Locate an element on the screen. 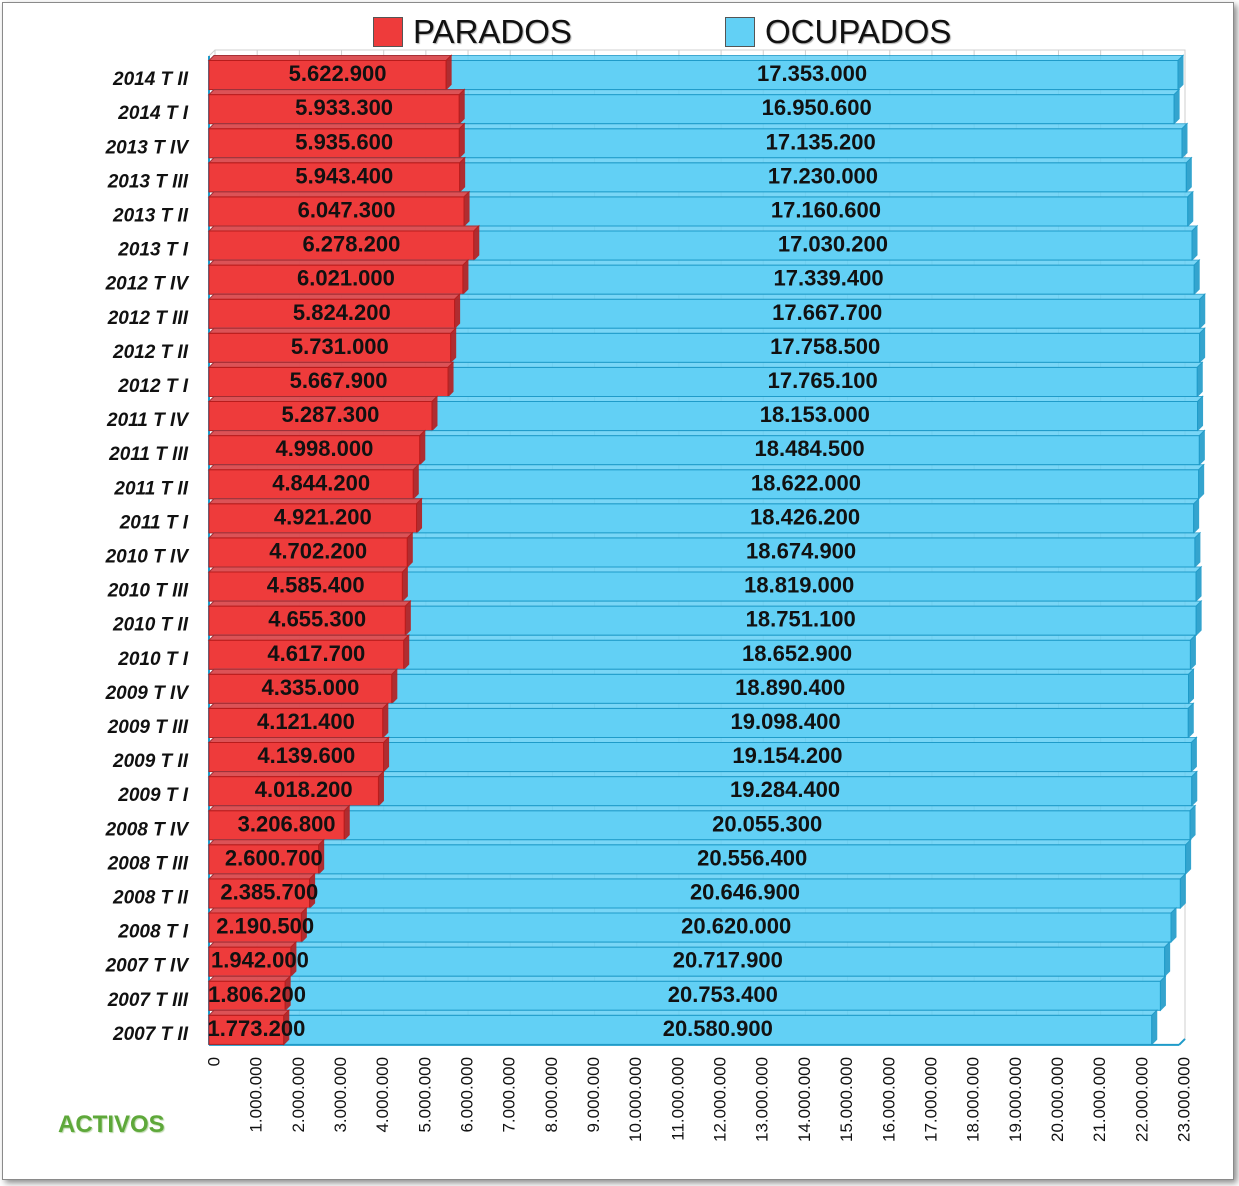 The height and width of the screenshot is (1186, 1239). legend-label-ocupados: OCUPADOS is located at coordinates (858, 31).